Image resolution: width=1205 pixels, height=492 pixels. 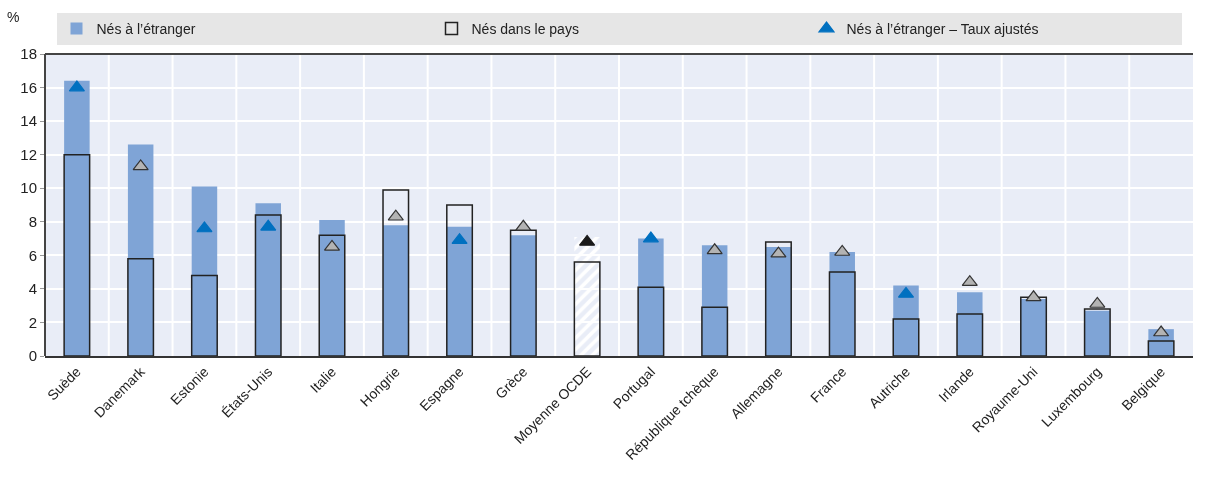 What do you see at coordinates (28, 188) in the screenshot?
I see `y-tick-label: 10` at bounding box center [28, 188].